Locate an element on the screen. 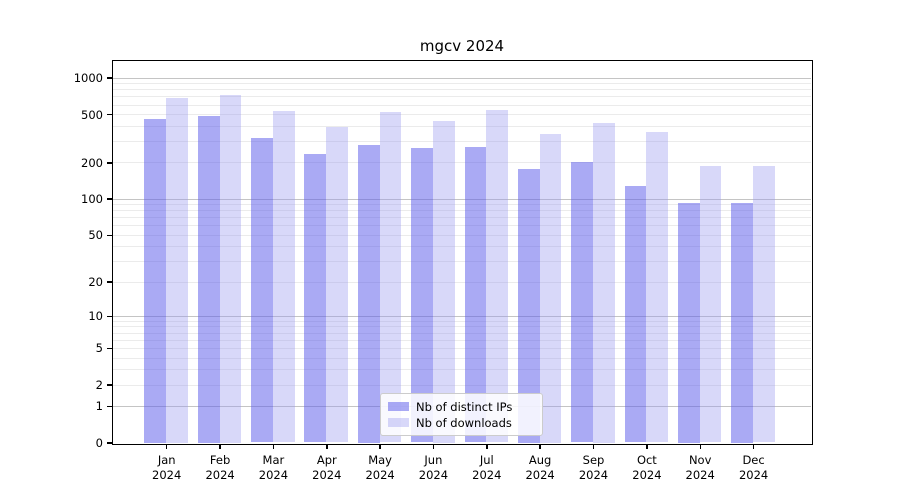  legend: Nb of distinct IPs Nb of downloads is located at coordinates (461, 414).